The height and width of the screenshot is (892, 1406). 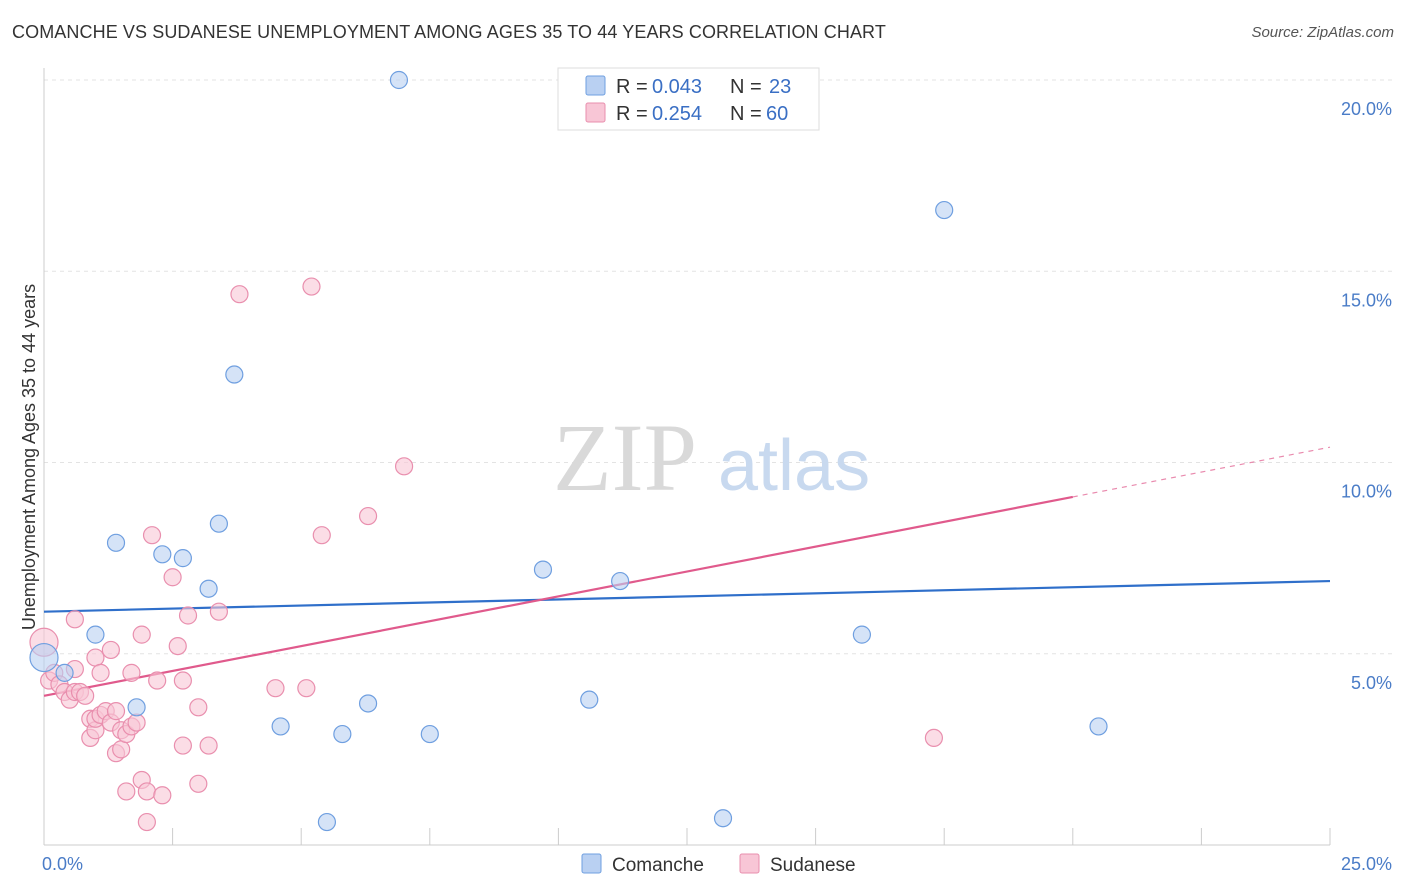 I want to click on watermark-zip: ZIP, so click(x=625, y=457).